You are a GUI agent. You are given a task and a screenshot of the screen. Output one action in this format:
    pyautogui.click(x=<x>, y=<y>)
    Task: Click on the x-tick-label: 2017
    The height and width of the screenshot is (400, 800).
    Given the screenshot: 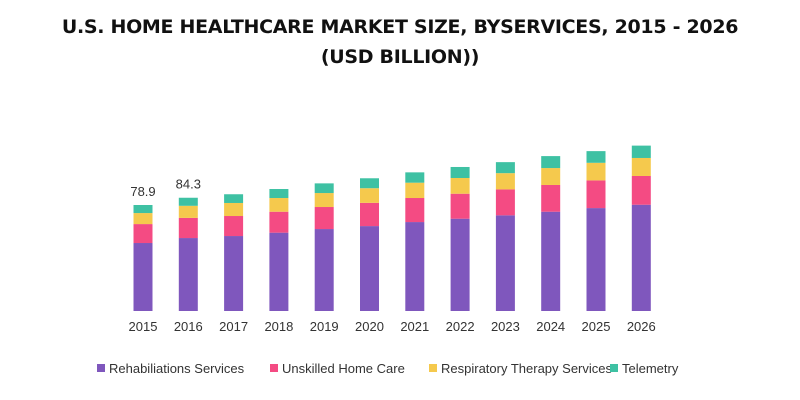 What is the action you would take?
    pyautogui.click(x=233, y=326)
    